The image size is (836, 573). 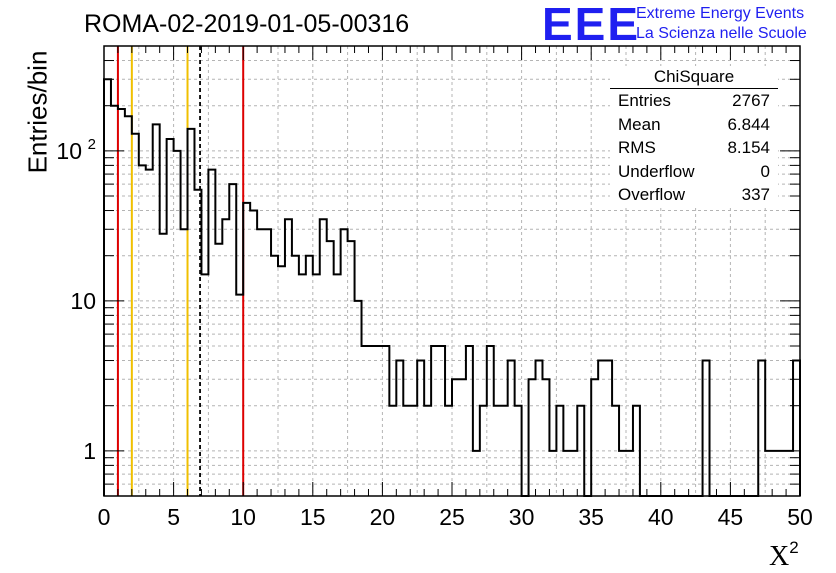 What do you see at coordinates (522, 517) in the screenshot?
I see `x-tick-label: 30` at bounding box center [522, 517].